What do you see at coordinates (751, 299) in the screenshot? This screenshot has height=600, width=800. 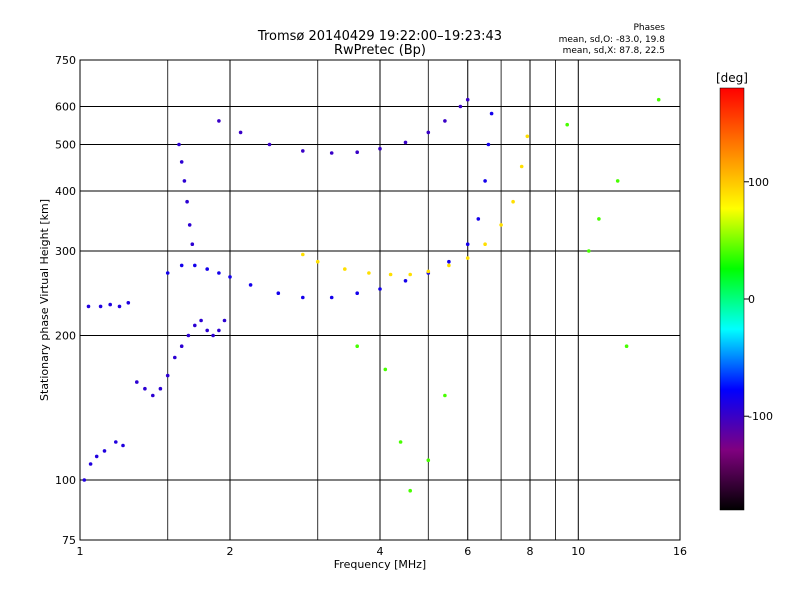 I see `colorbar-tick-label: 0` at bounding box center [751, 299].